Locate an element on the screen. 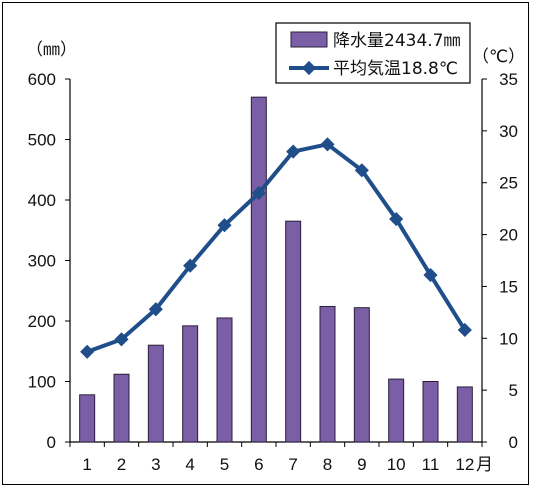 The image size is (533, 489). x-tick-label: 7 is located at coordinates (292, 464).